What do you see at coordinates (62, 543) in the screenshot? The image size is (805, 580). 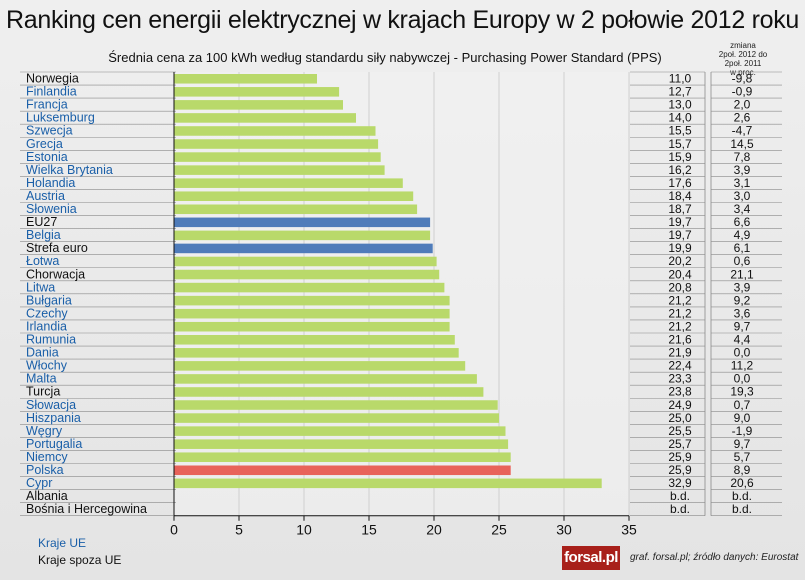 I see `legend-eu: Kraje UE` at bounding box center [62, 543].